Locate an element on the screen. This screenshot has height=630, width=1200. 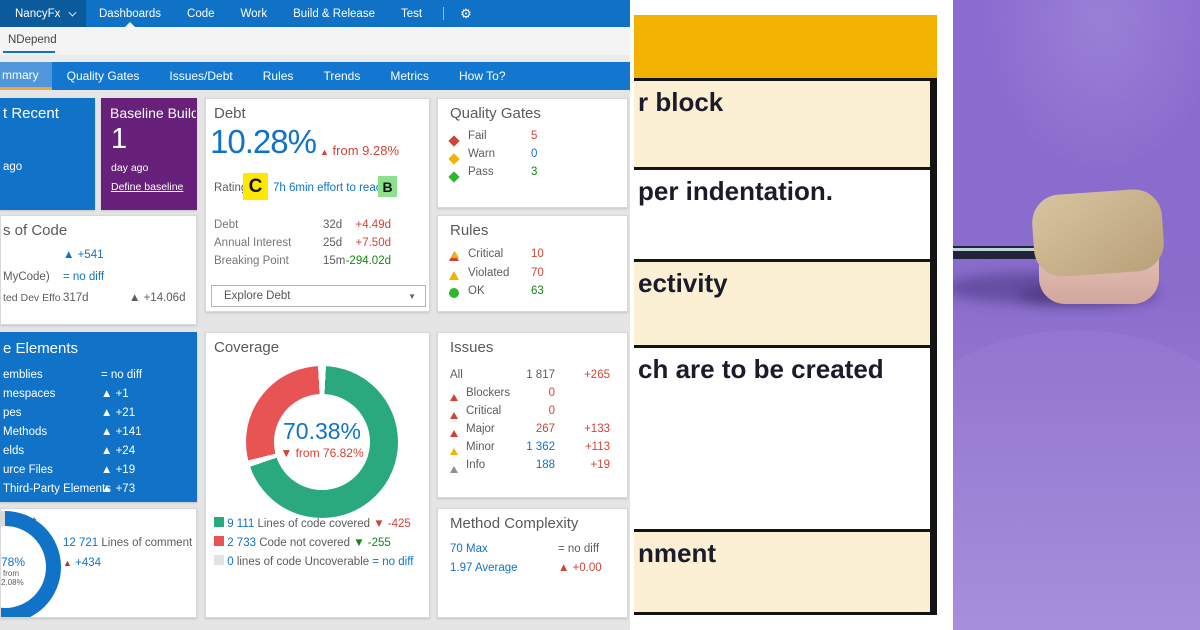
nav-item-dashboards: Dashboards is located at coordinates (130, 13).